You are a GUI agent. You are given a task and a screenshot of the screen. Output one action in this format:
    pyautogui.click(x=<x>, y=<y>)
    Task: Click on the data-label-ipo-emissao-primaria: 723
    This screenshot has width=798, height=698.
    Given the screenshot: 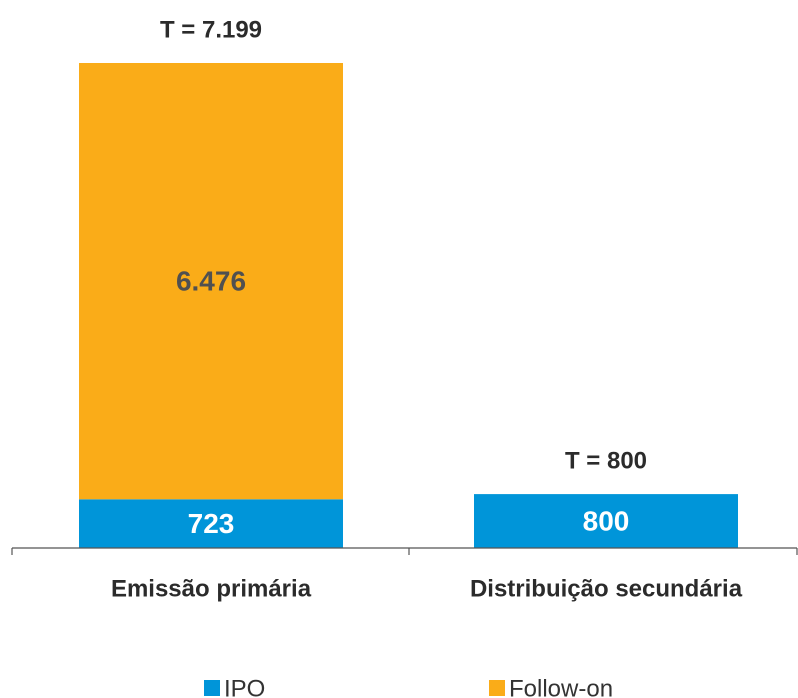 What is the action you would take?
    pyautogui.click(x=211, y=523)
    